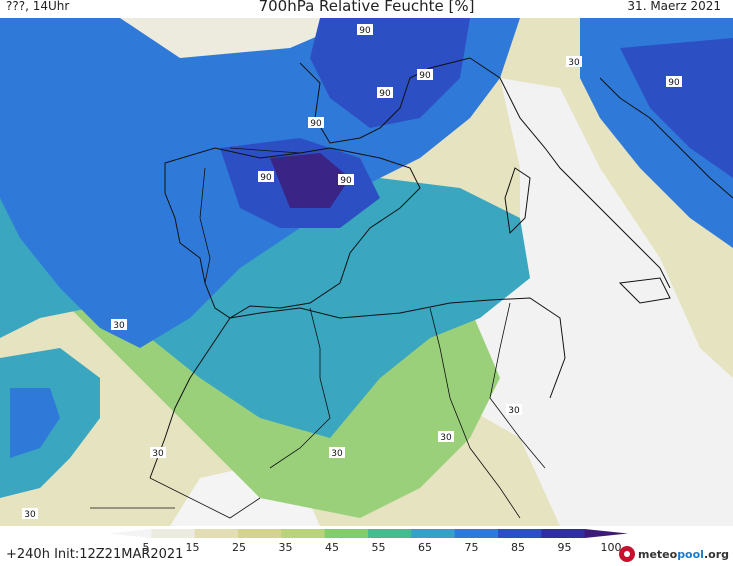 The image size is (733, 566). I want to click on logo-text: meteopool.org, so click(683, 554).